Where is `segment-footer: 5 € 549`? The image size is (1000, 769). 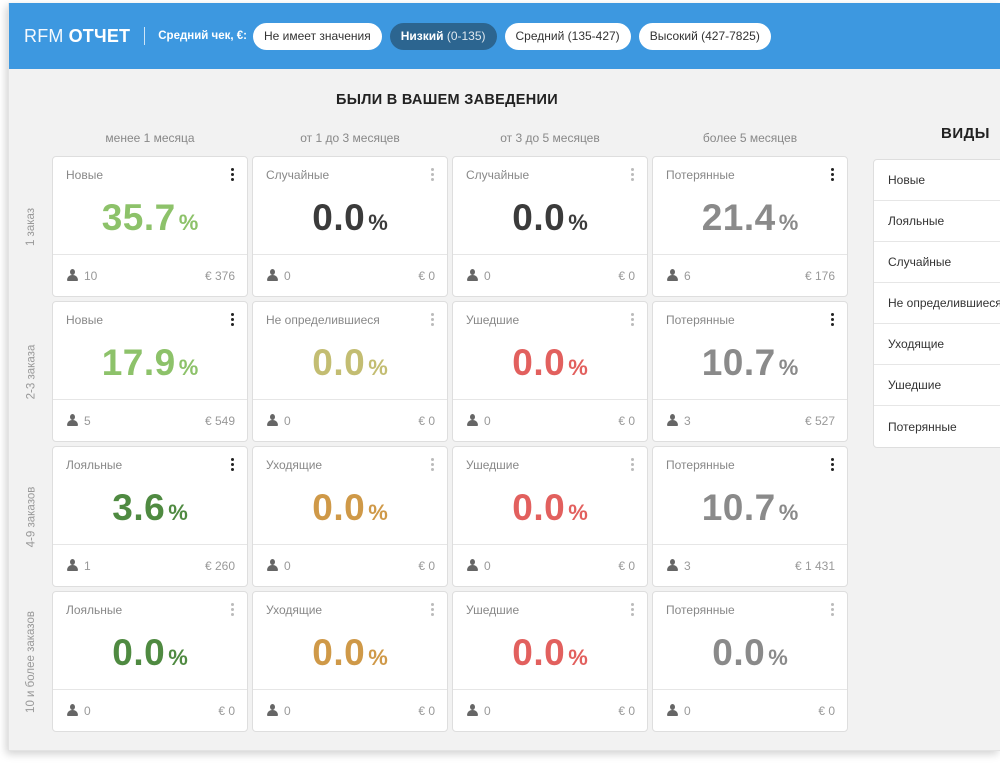
segment-footer: 5 € 549 is located at coordinates (150, 420).